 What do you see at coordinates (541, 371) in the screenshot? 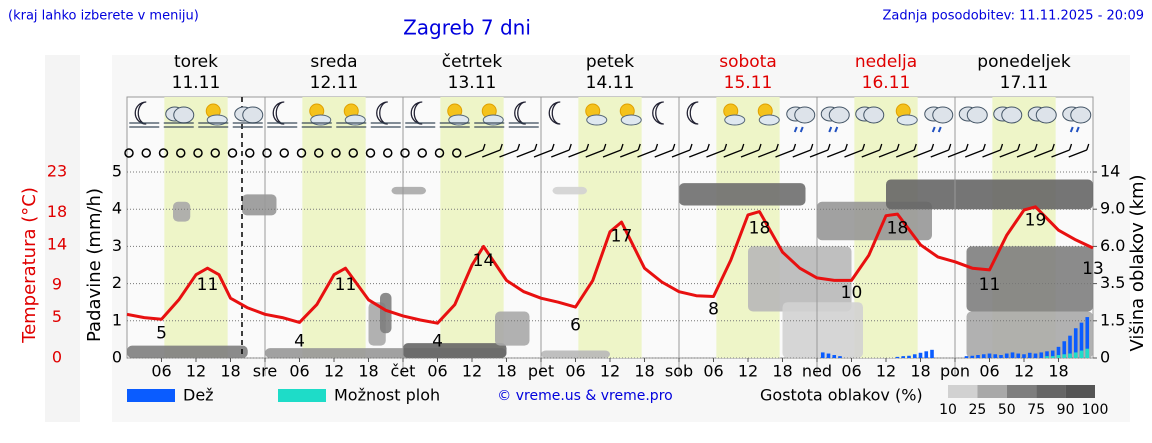
I see `x-tick-label: pet` at bounding box center [541, 371].